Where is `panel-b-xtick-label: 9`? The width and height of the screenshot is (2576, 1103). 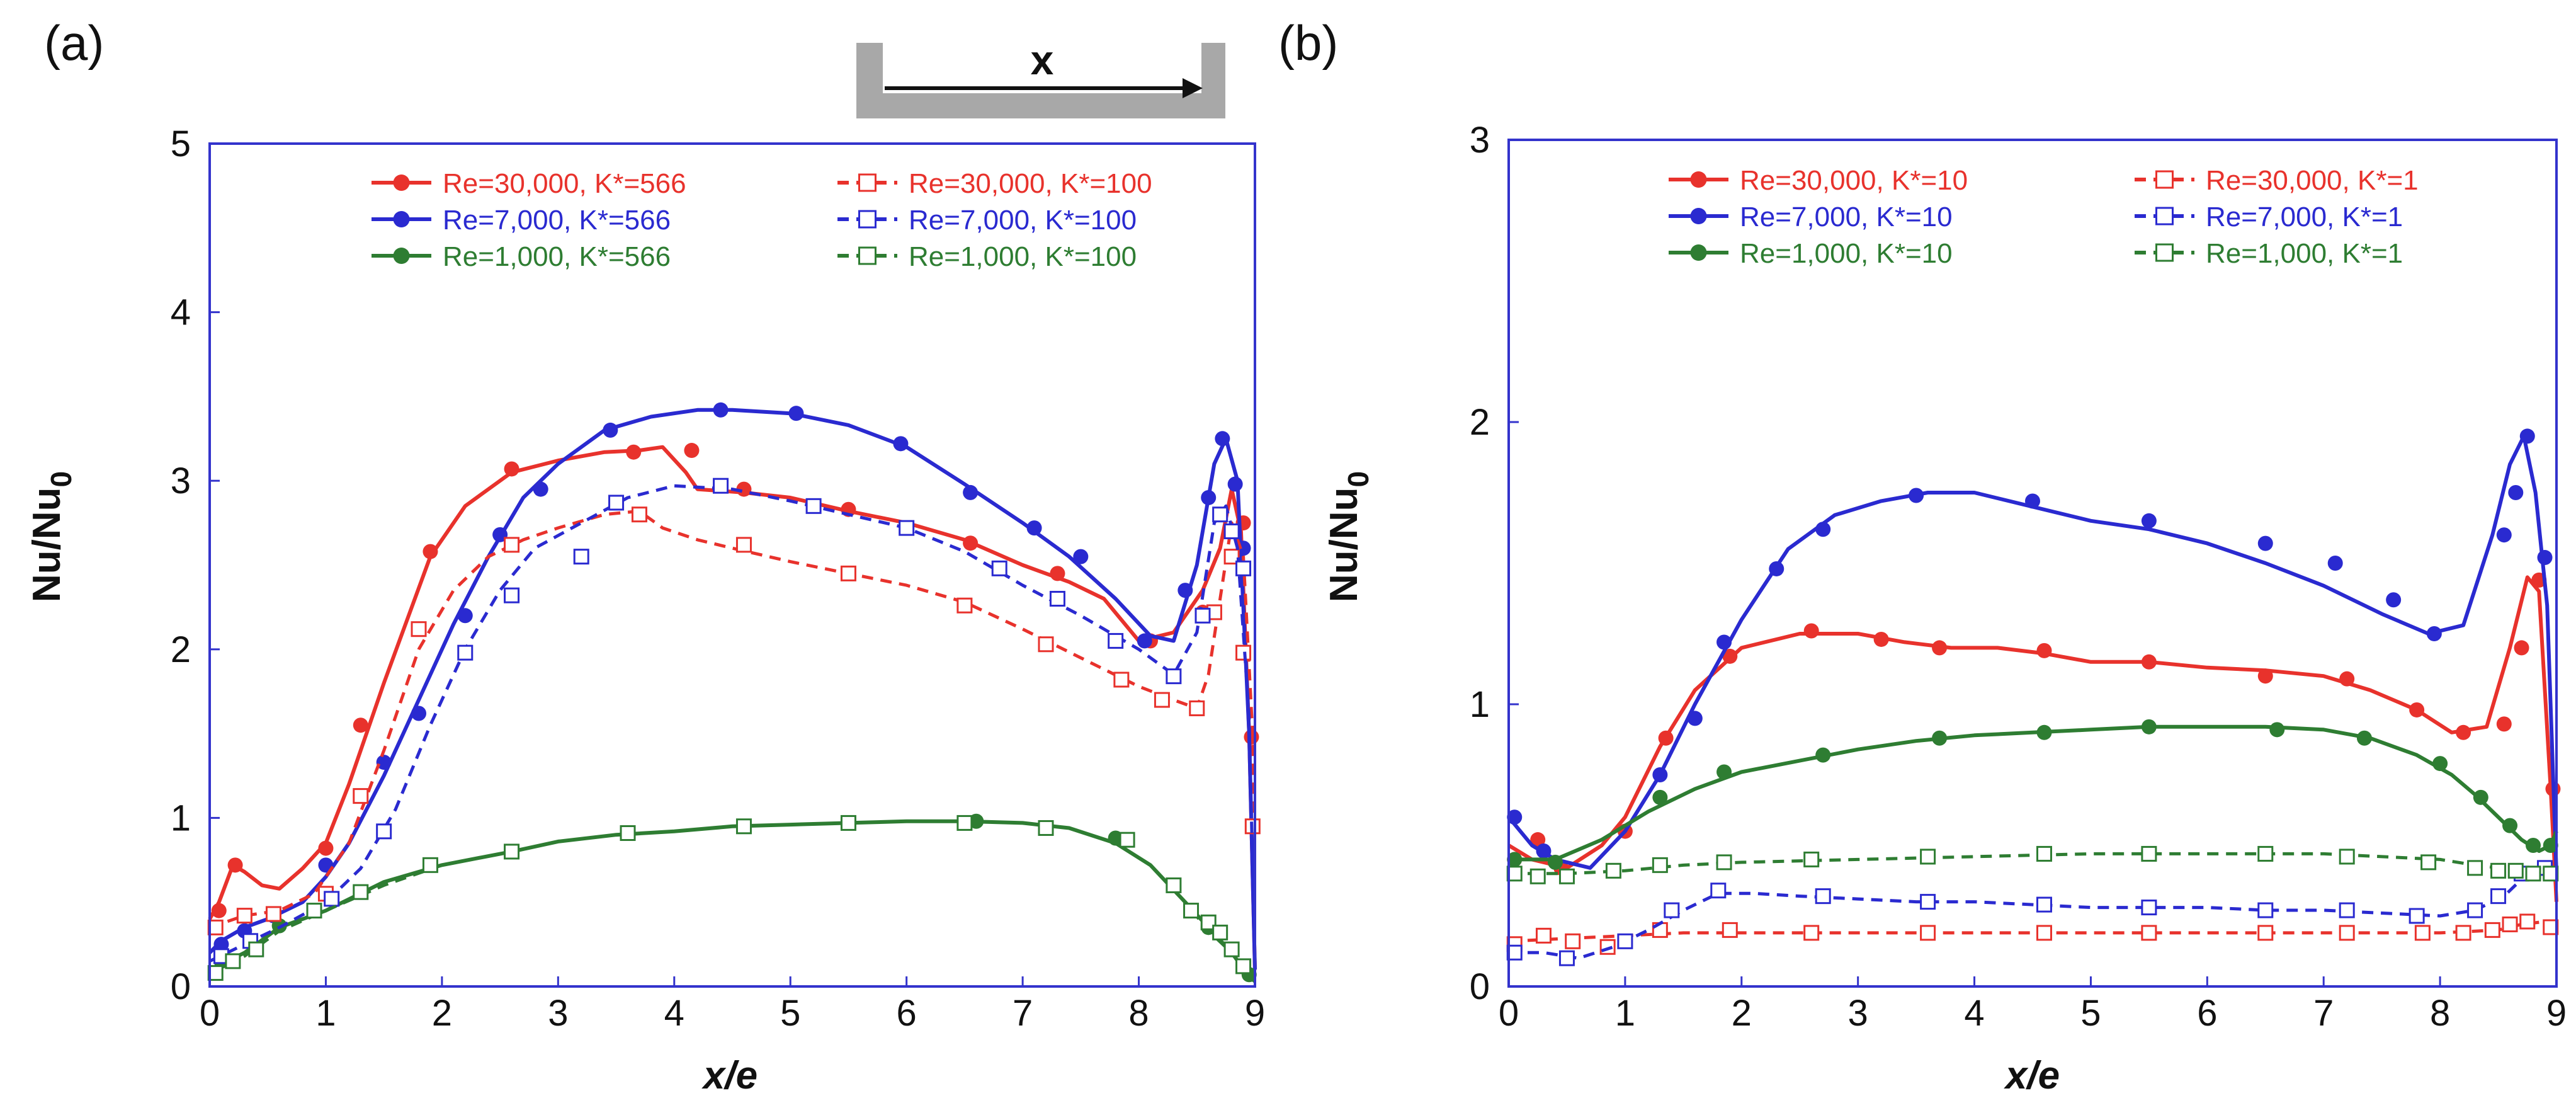 panel-b-xtick-label: 9 is located at coordinates (2556, 1013).